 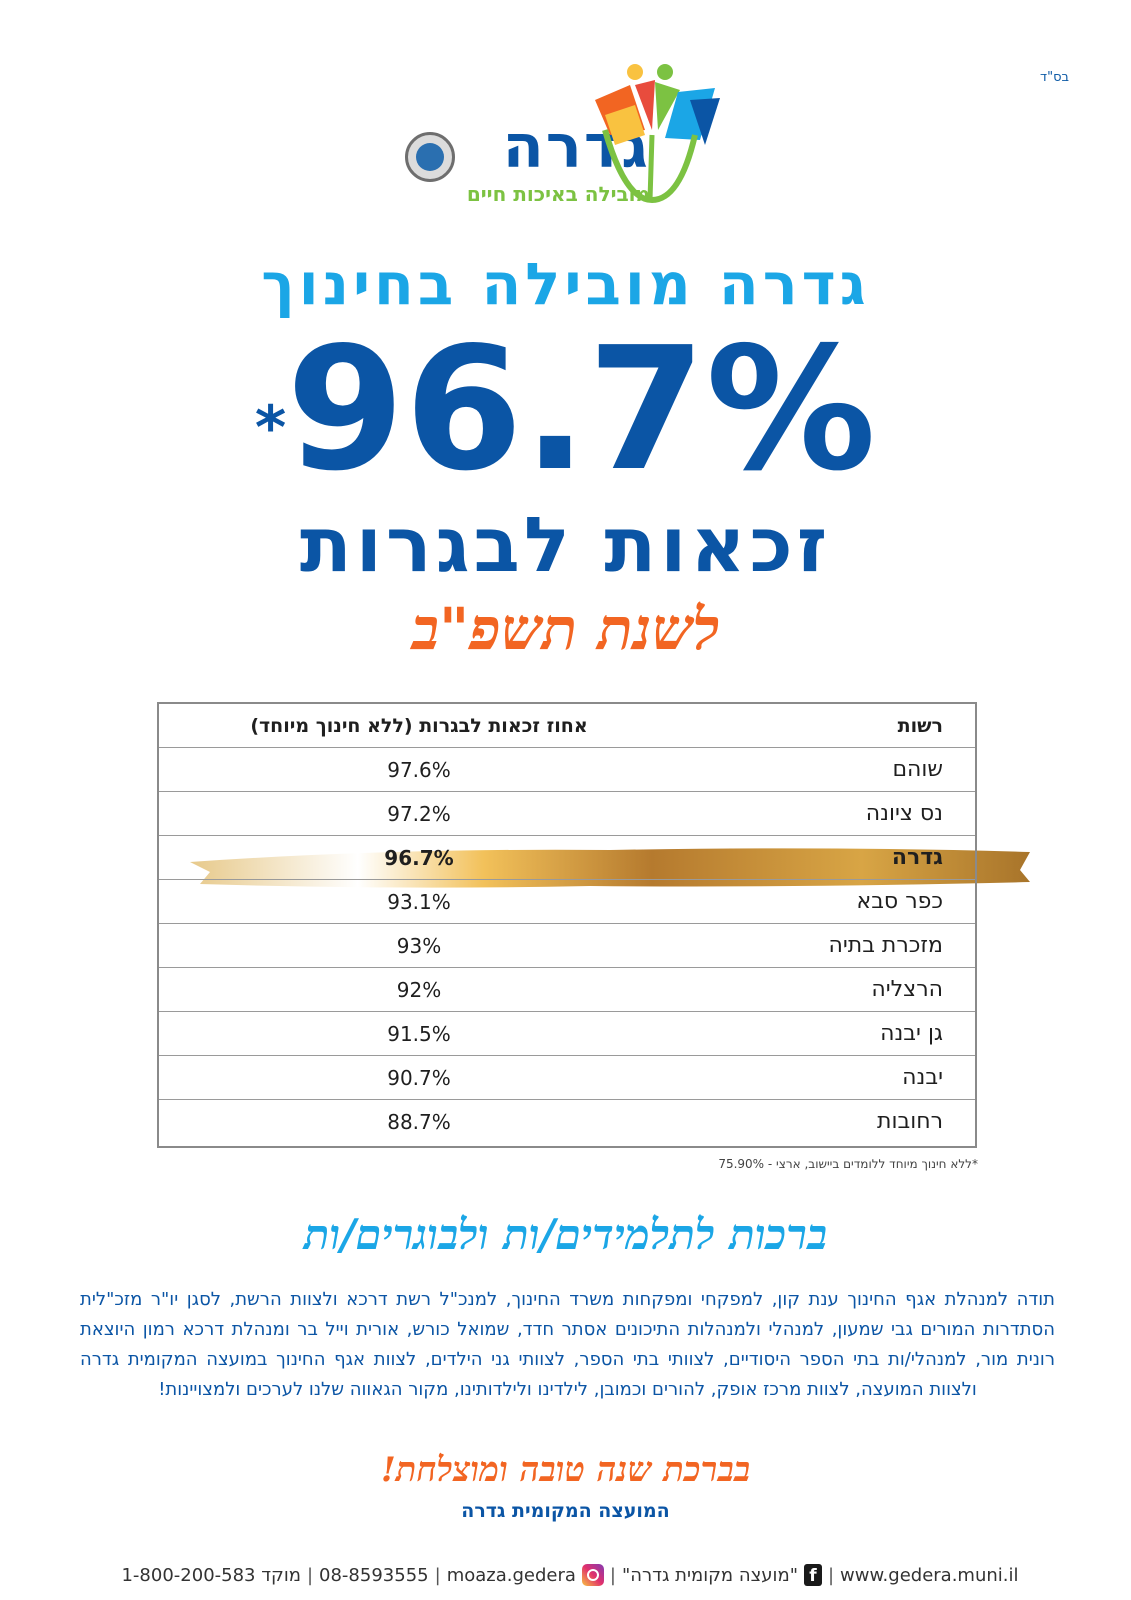 I want to click on header-percentage: אחוז זכאות לבגרות (ללא חינוך מיוחד), so click(x=419, y=726).